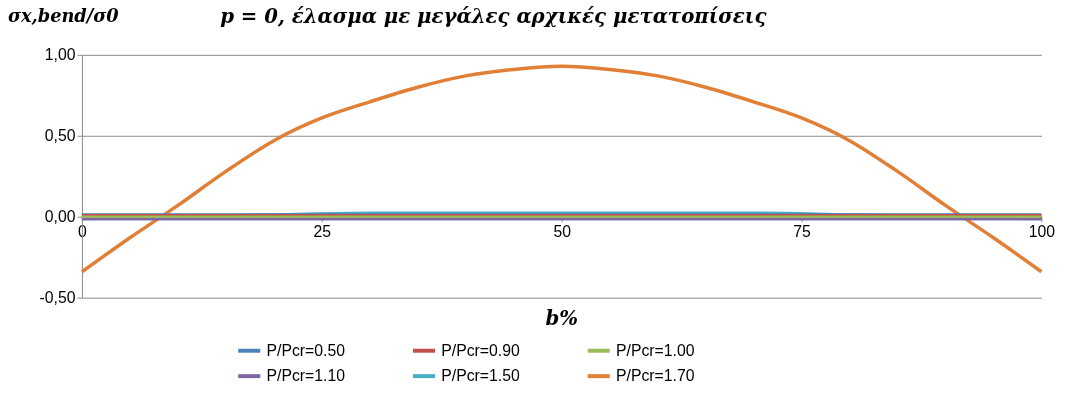  What do you see at coordinates (60, 136) in the screenshot?
I see `y-tick-label: 0,50` at bounding box center [60, 136].